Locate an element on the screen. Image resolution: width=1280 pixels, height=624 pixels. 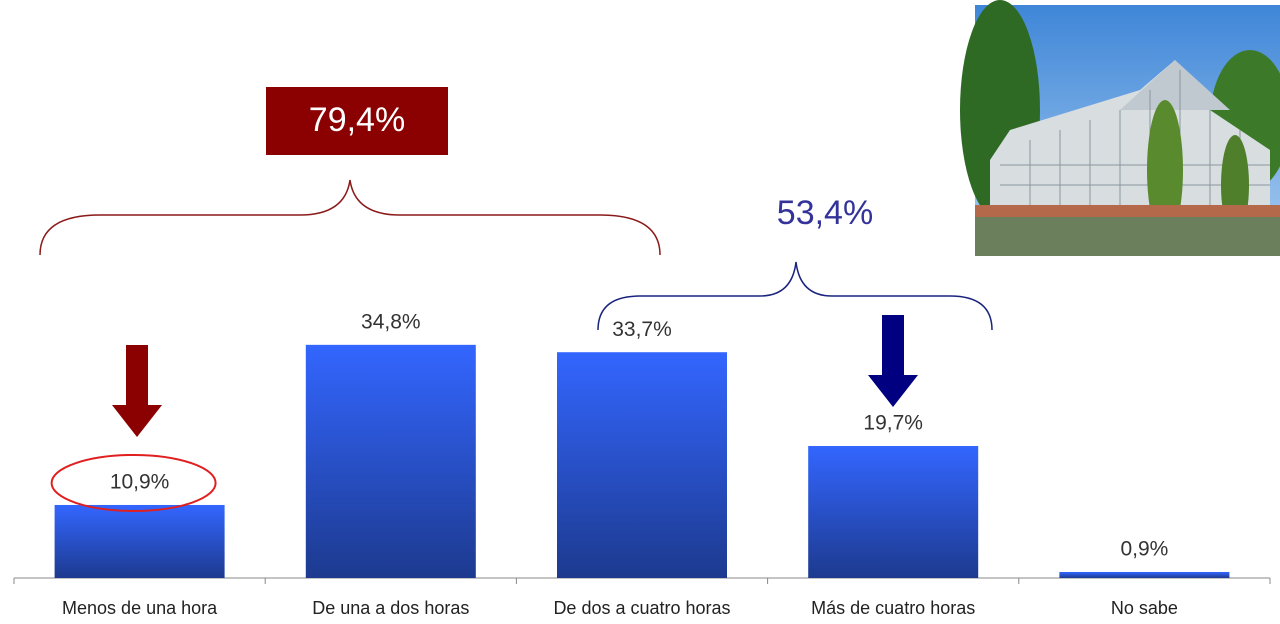
x-tick-label: No sabe is located at coordinates (1144, 608).